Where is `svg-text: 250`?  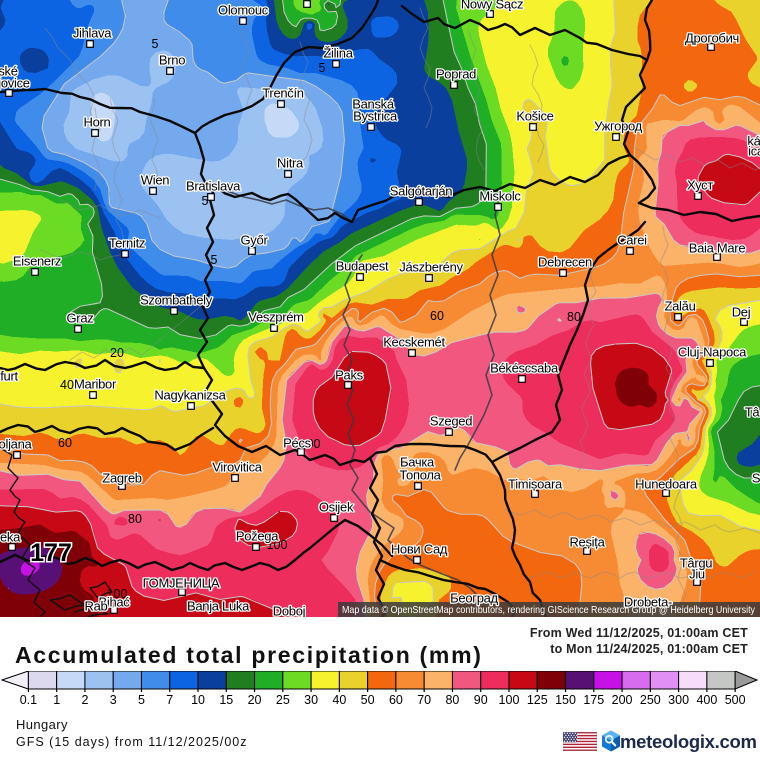
svg-text: 250 is located at coordinates (650, 700).